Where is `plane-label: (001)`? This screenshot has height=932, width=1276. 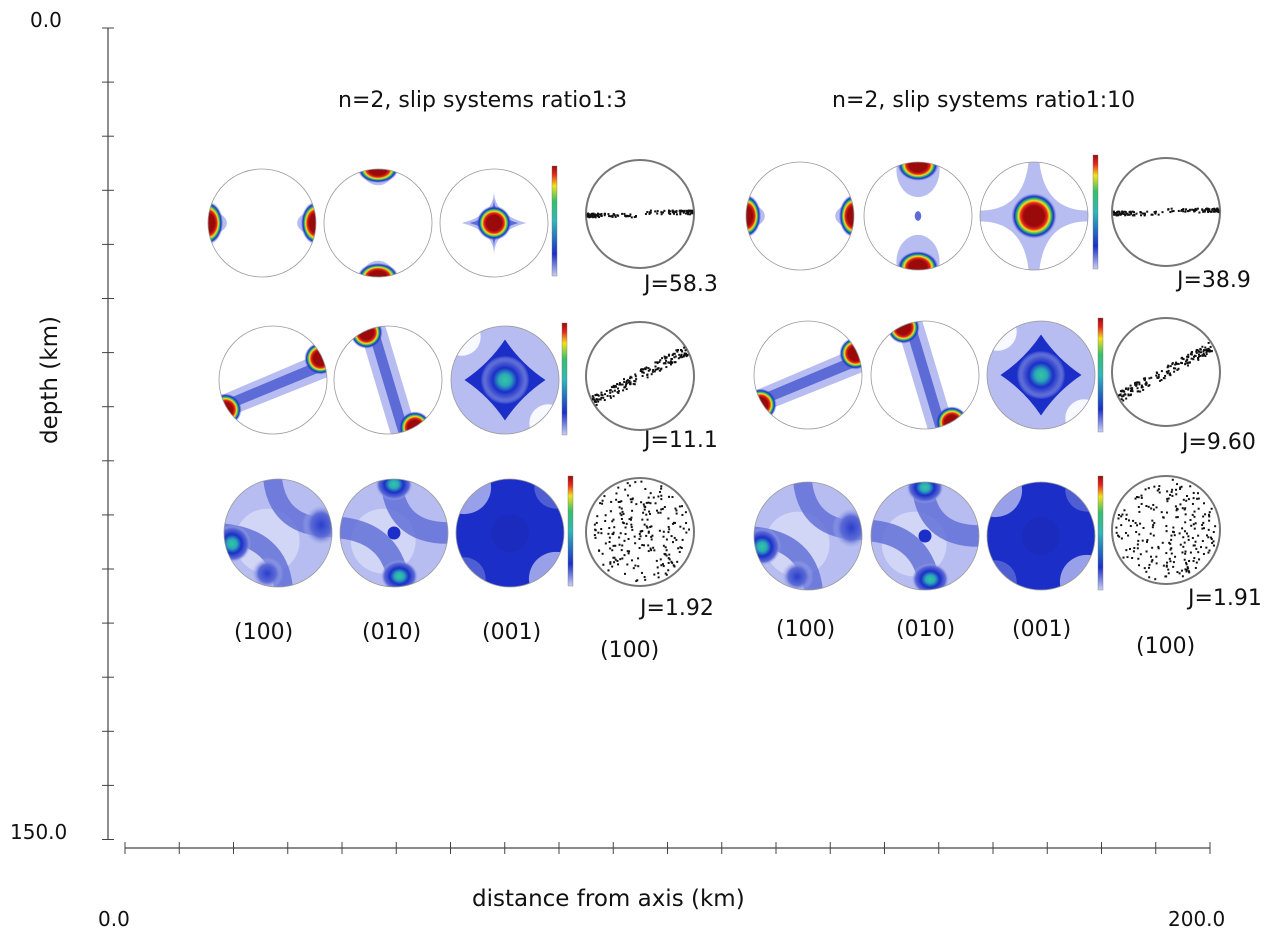 plane-label: (001) is located at coordinates (1042, 629).